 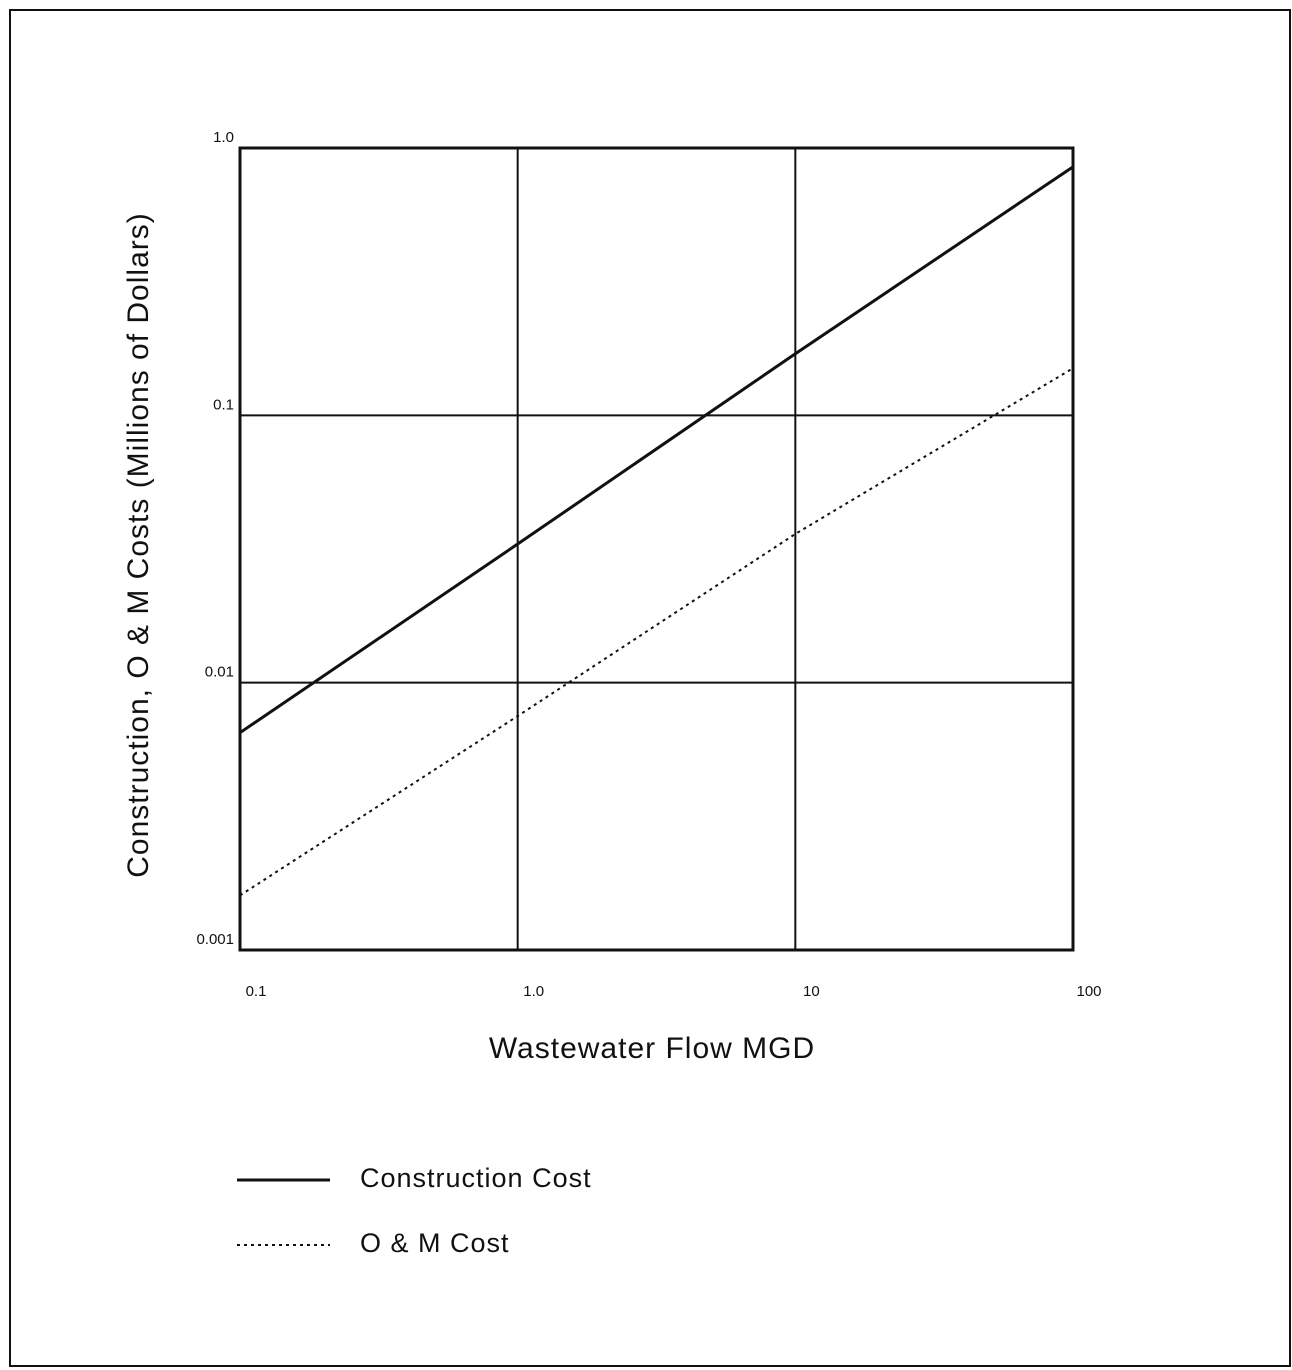 What do you see at coordinates (476, 1178) in the screenshot?
I see `legend-label: Construction Cost` at bounding box center [476, 1178].